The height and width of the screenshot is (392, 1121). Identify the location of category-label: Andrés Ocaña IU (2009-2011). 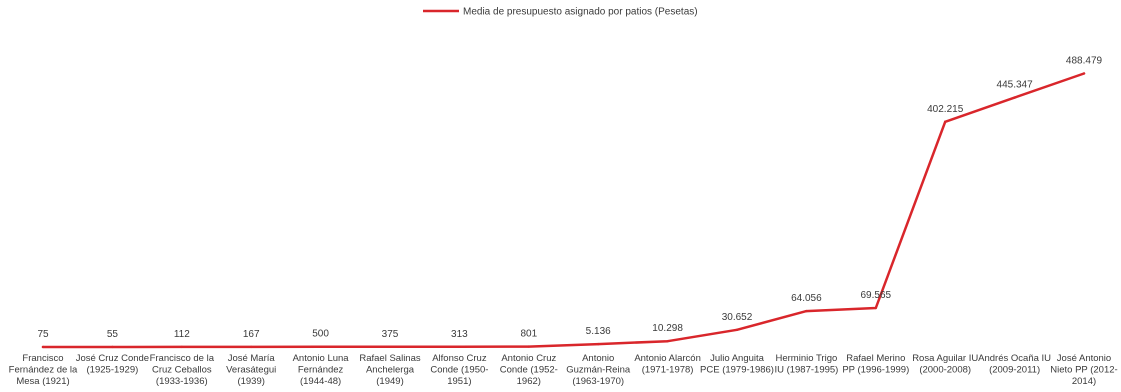
(1014, 364).